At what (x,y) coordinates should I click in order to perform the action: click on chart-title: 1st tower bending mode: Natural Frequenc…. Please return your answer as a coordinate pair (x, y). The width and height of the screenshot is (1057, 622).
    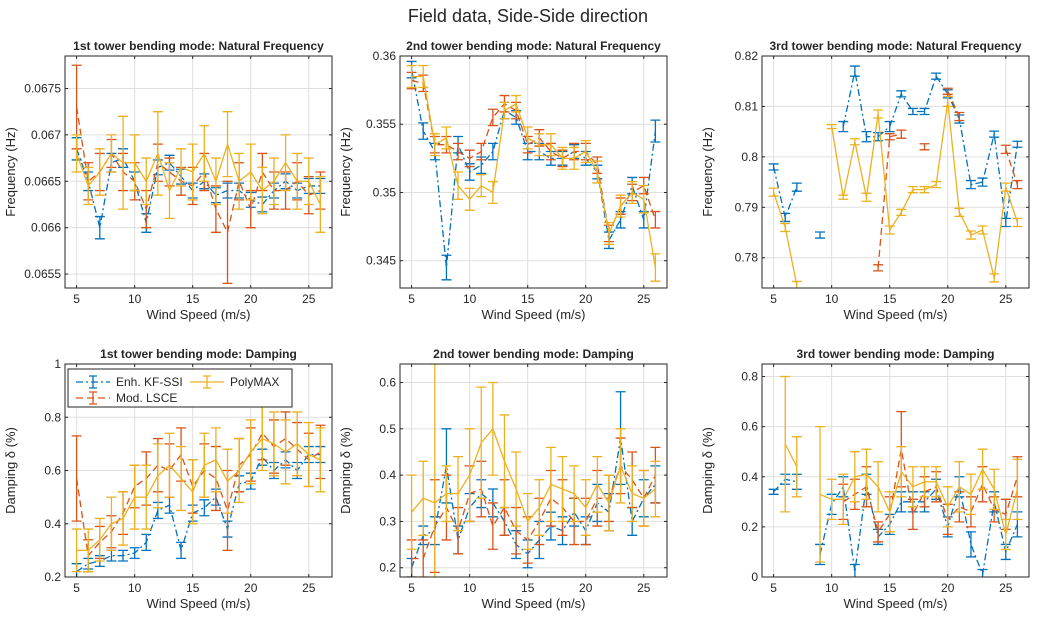
    Looking at the image, I should click on (198, 46).